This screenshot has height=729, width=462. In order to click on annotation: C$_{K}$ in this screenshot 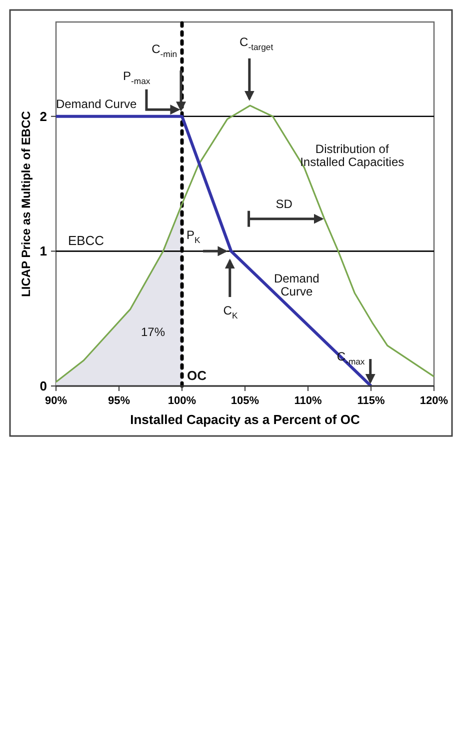, I will do `click(230, 312)`.